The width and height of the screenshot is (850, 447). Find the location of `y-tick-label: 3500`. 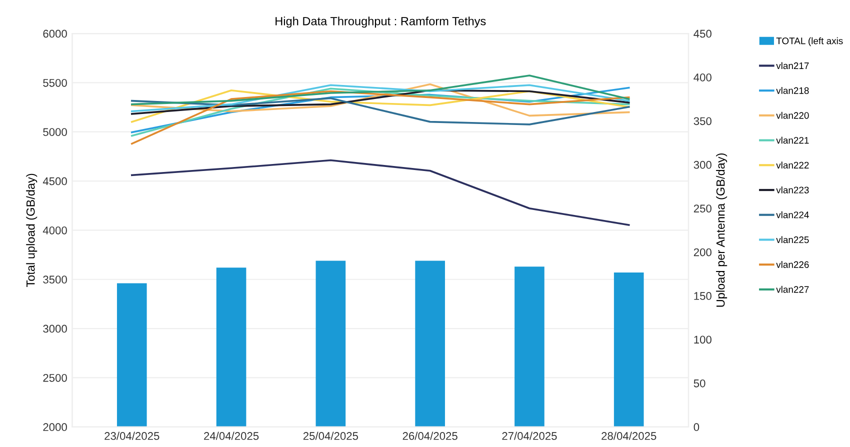

y-tick-label: 3500 is located at coordinates (55, 280).